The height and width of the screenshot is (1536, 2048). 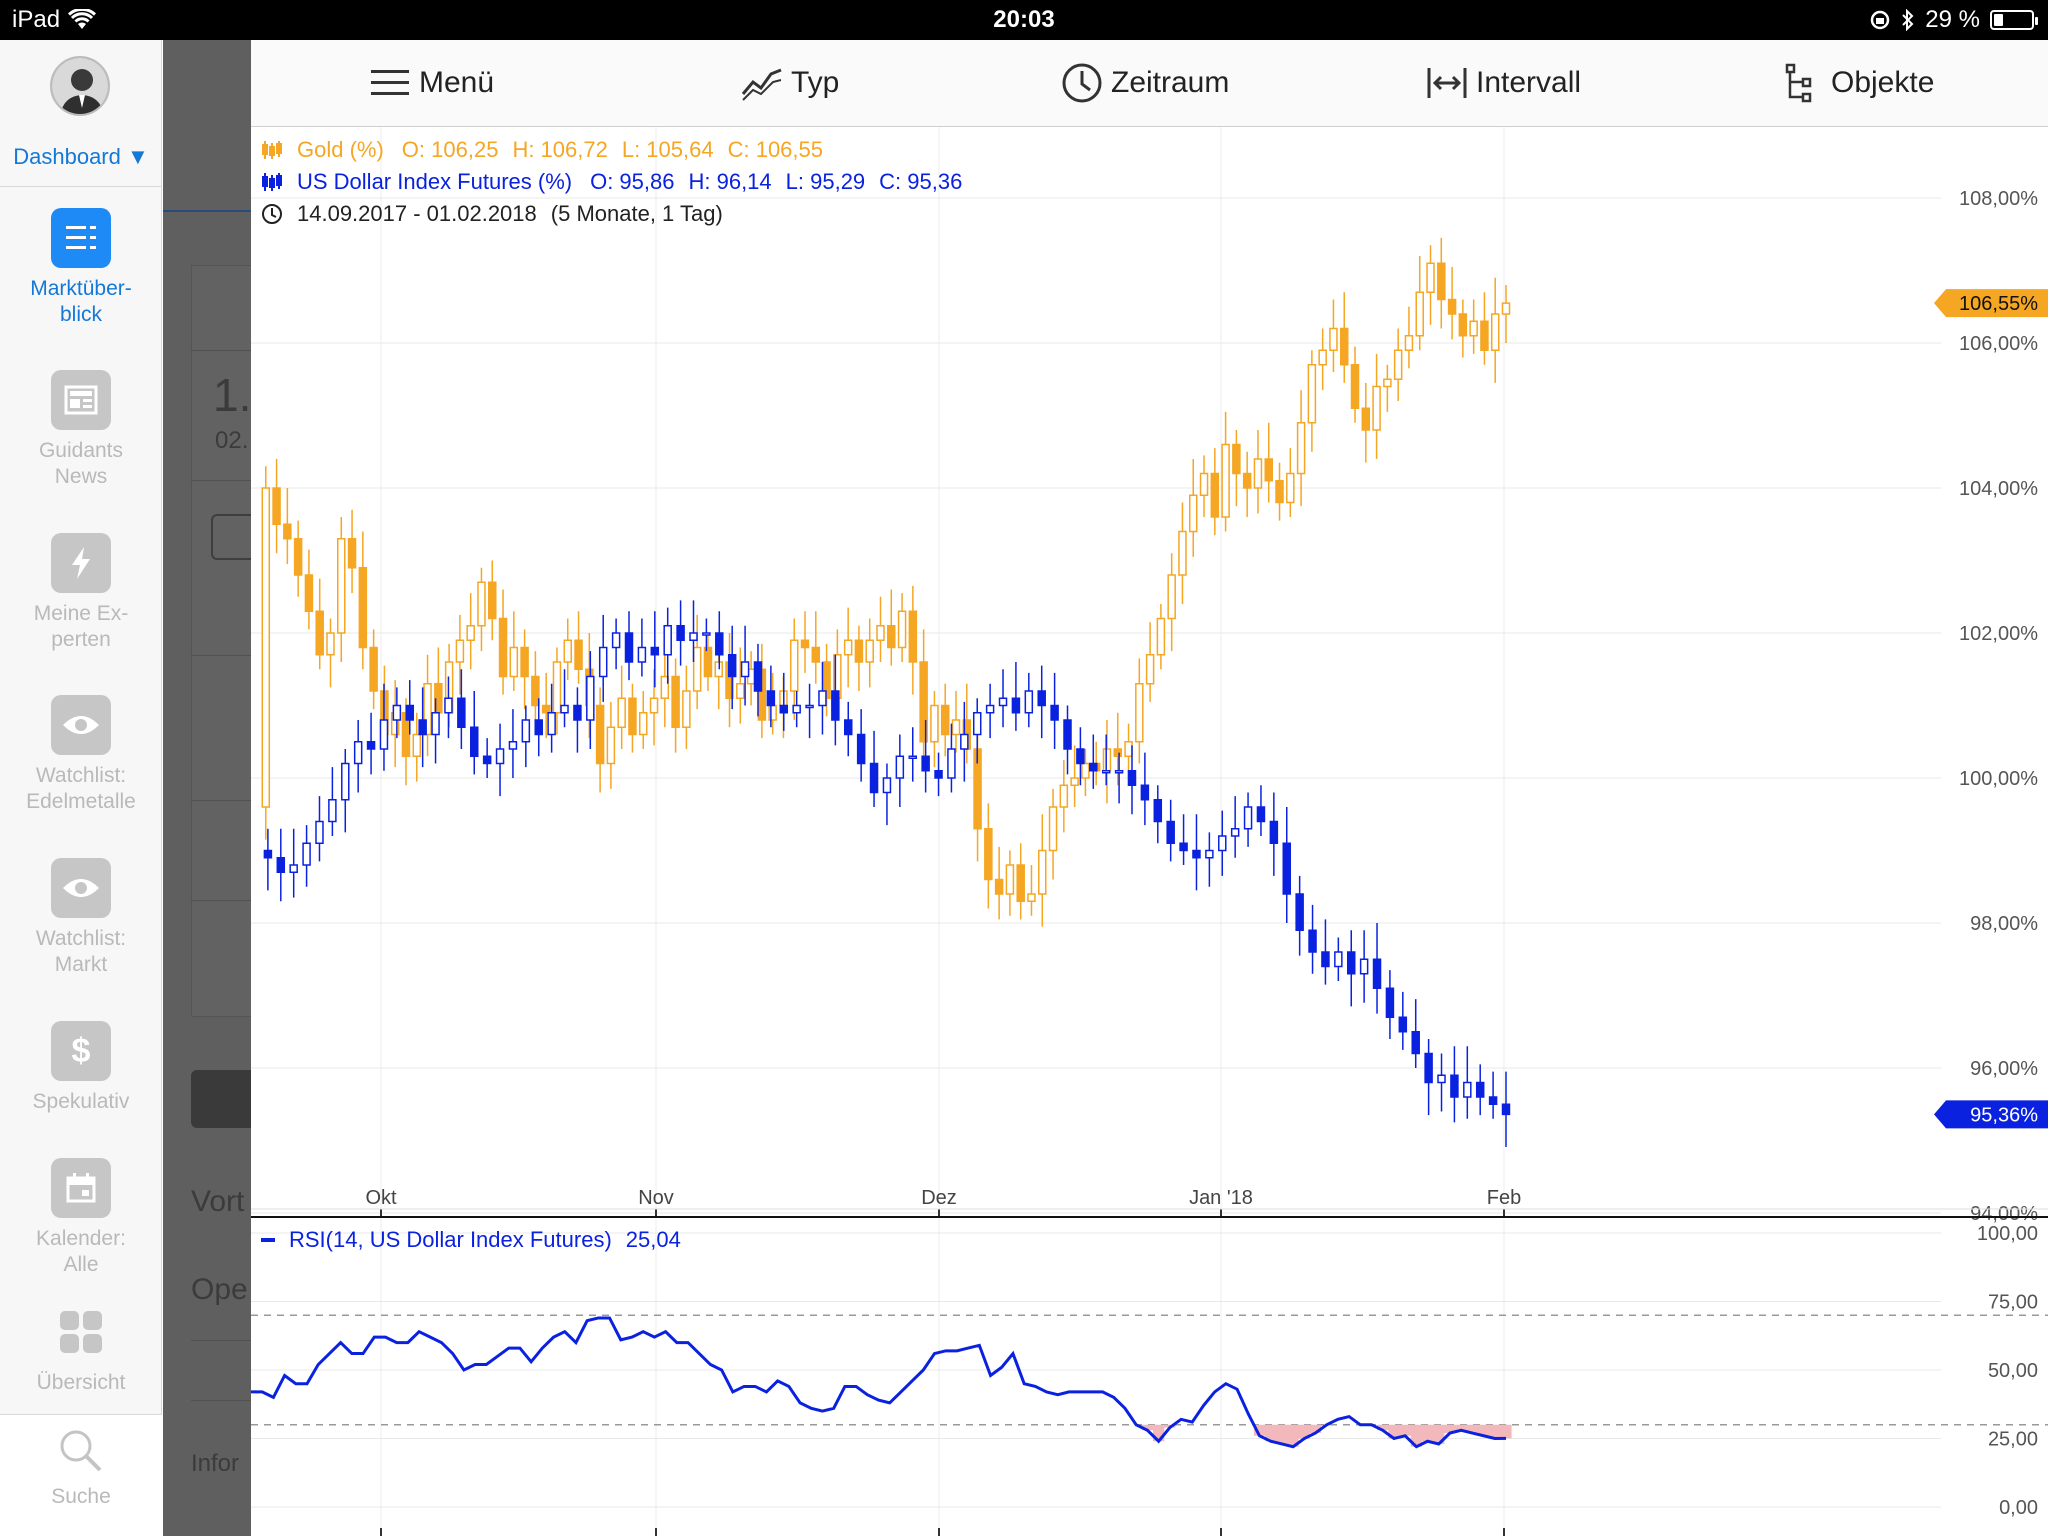 What do you see at coordinates (1998, 199) in the screenshot?
I see `y-tick-label: 108,00%` at bounding box center [1998, 199].